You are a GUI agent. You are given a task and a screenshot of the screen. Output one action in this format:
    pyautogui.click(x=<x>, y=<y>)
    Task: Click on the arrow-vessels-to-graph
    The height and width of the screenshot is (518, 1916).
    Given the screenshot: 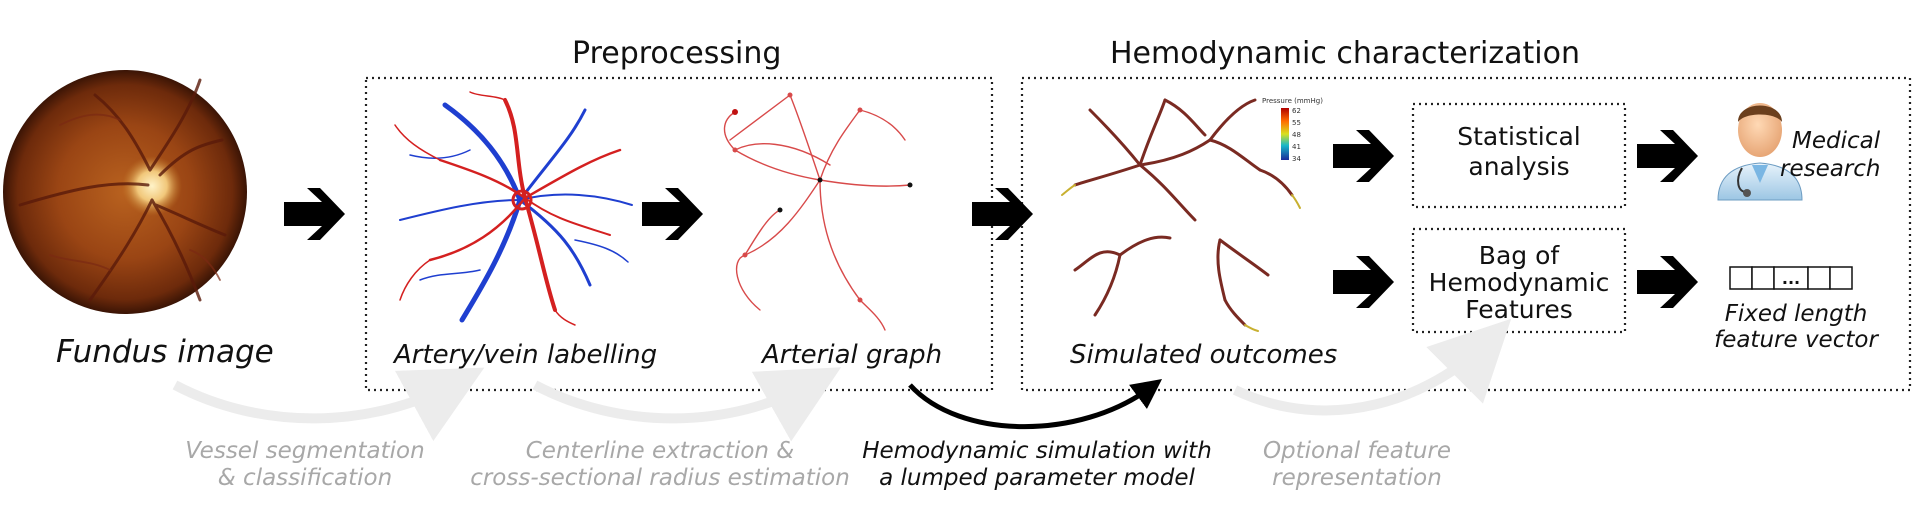 What is the action you would take?
    pyautogui.click(x=672, y=214)
    